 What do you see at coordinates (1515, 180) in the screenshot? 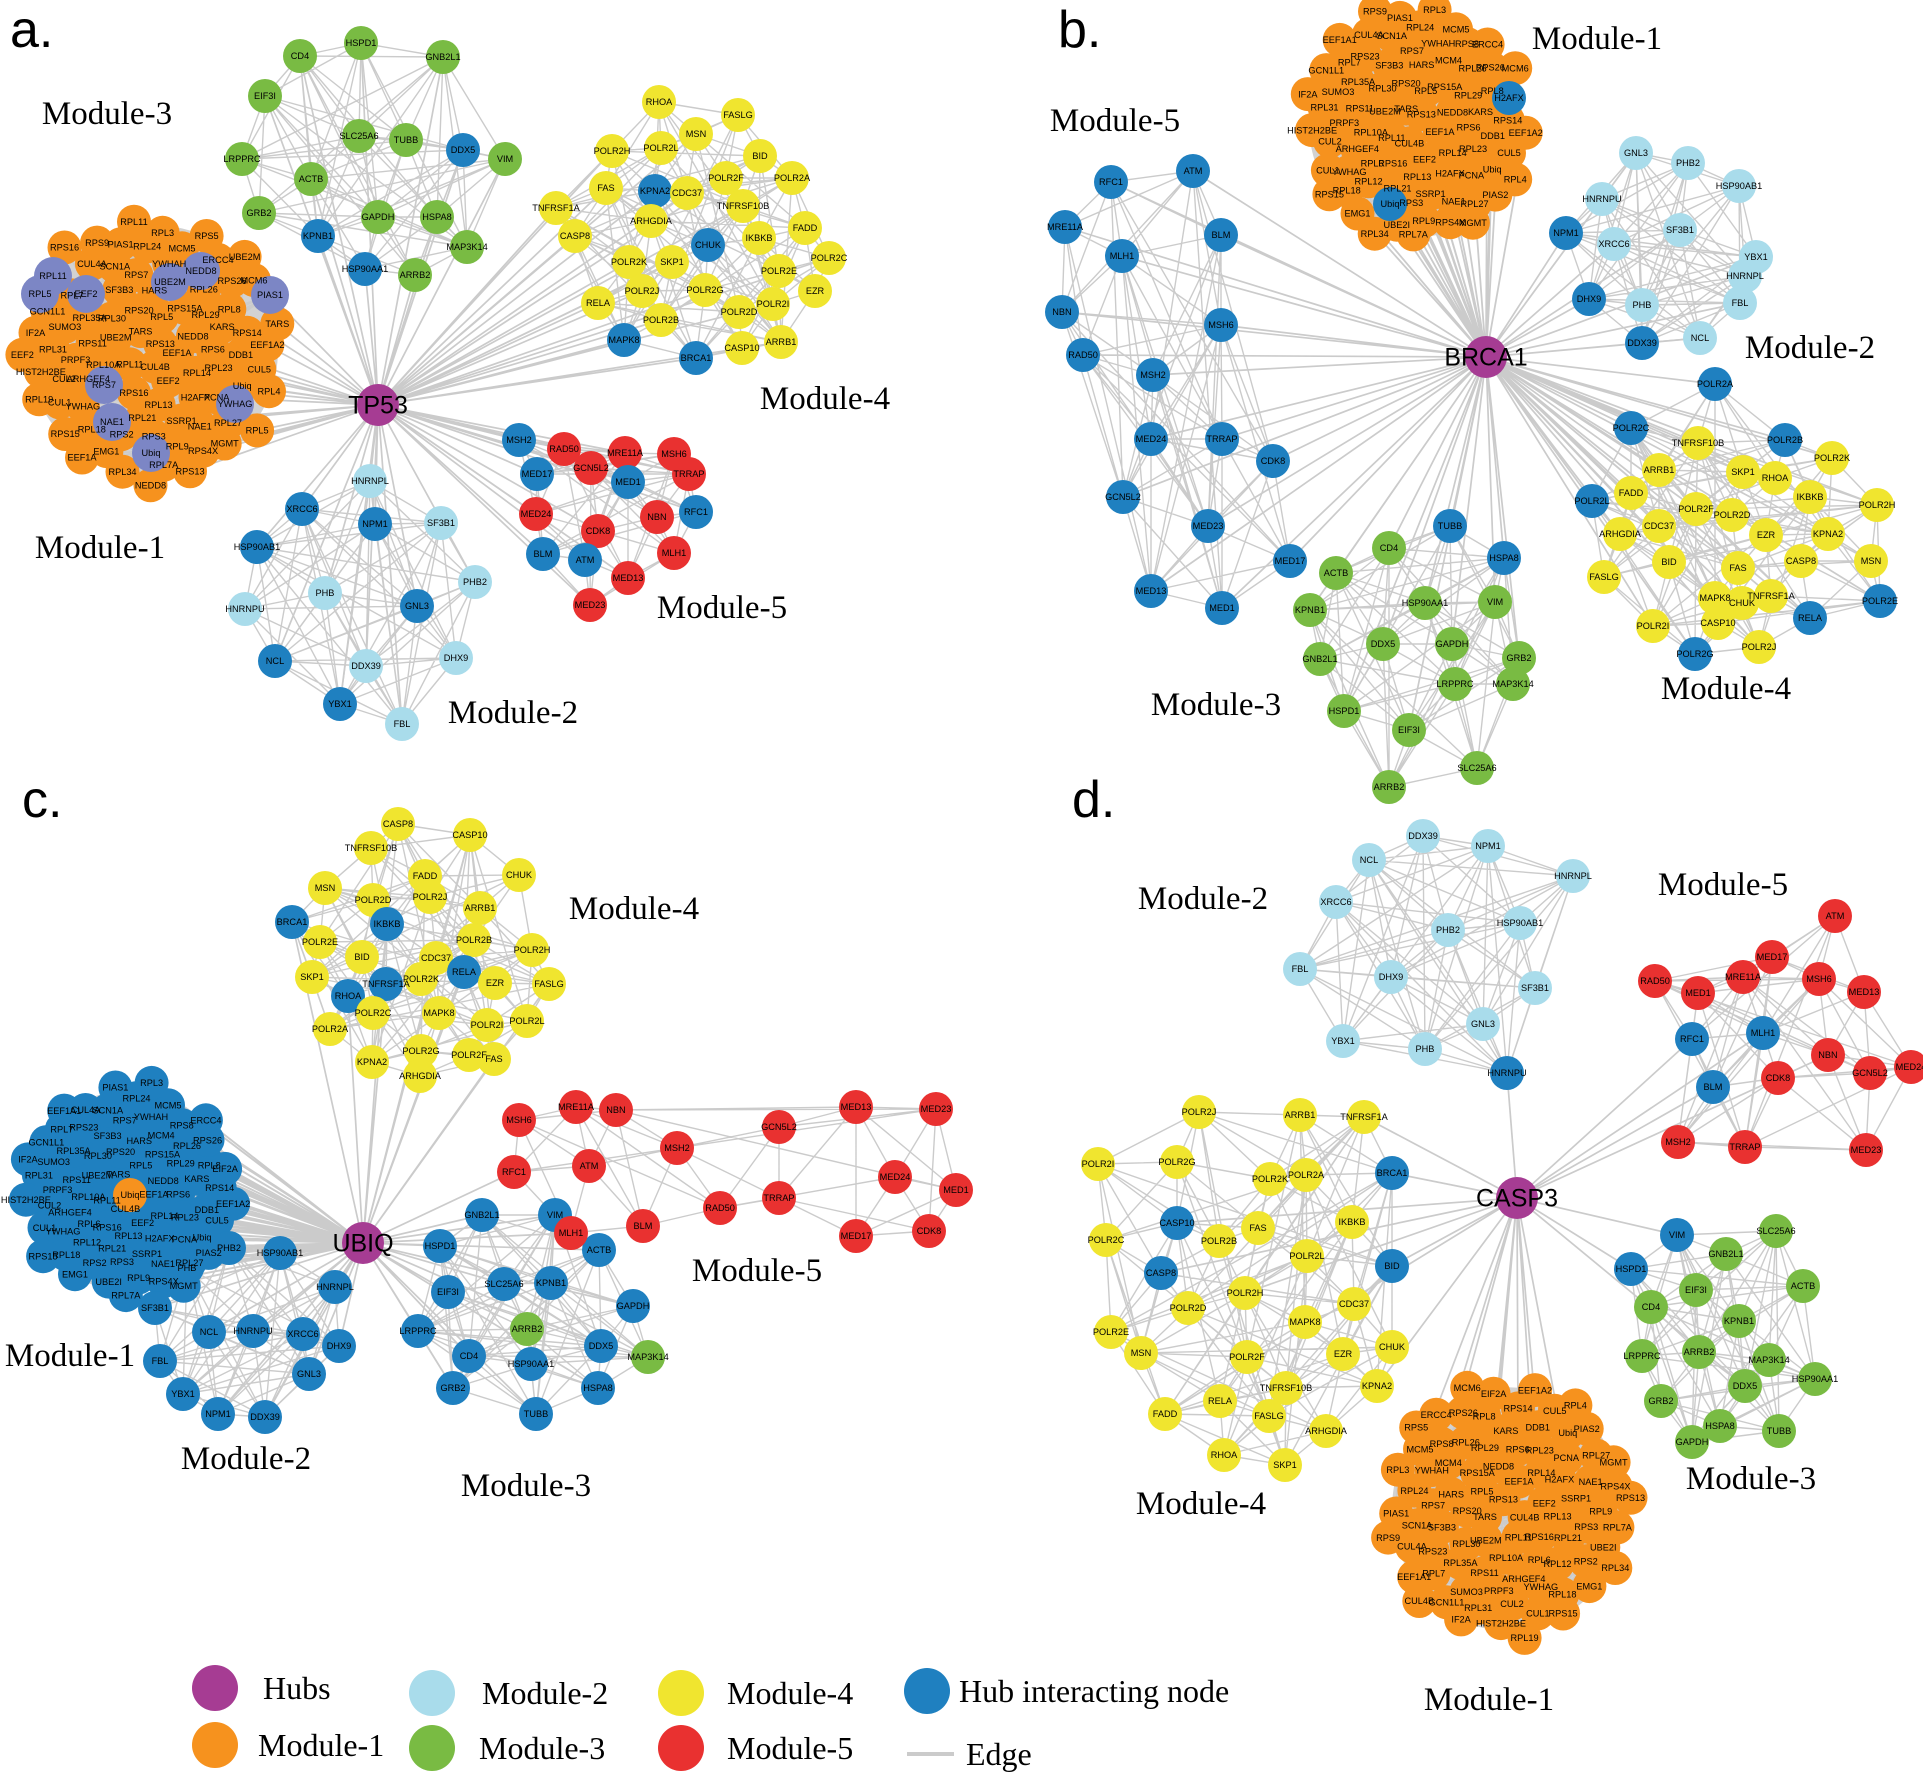
I see `svg-text: RPL4` at bounding box center [1515, 180].